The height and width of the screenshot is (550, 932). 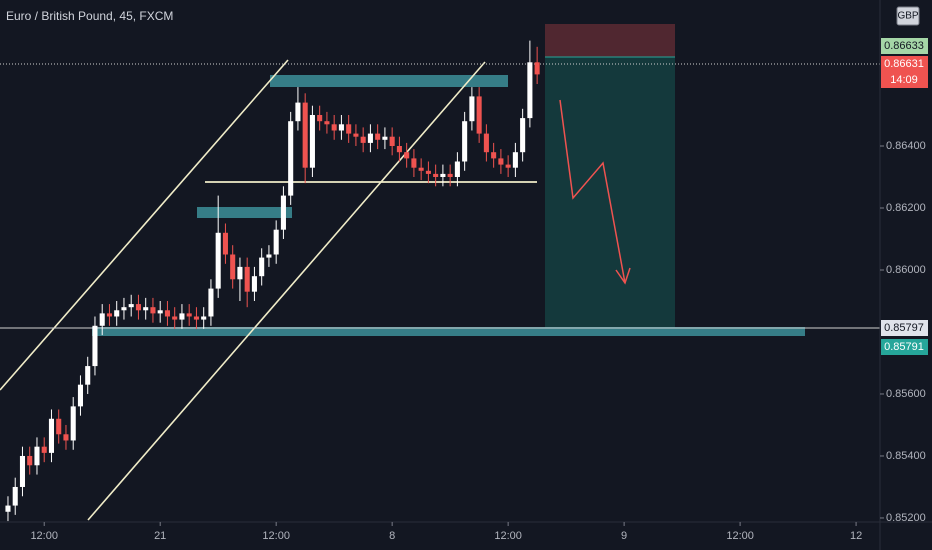 I want to click on y-tick-label: 0.85400, so click(x=906, y=456).